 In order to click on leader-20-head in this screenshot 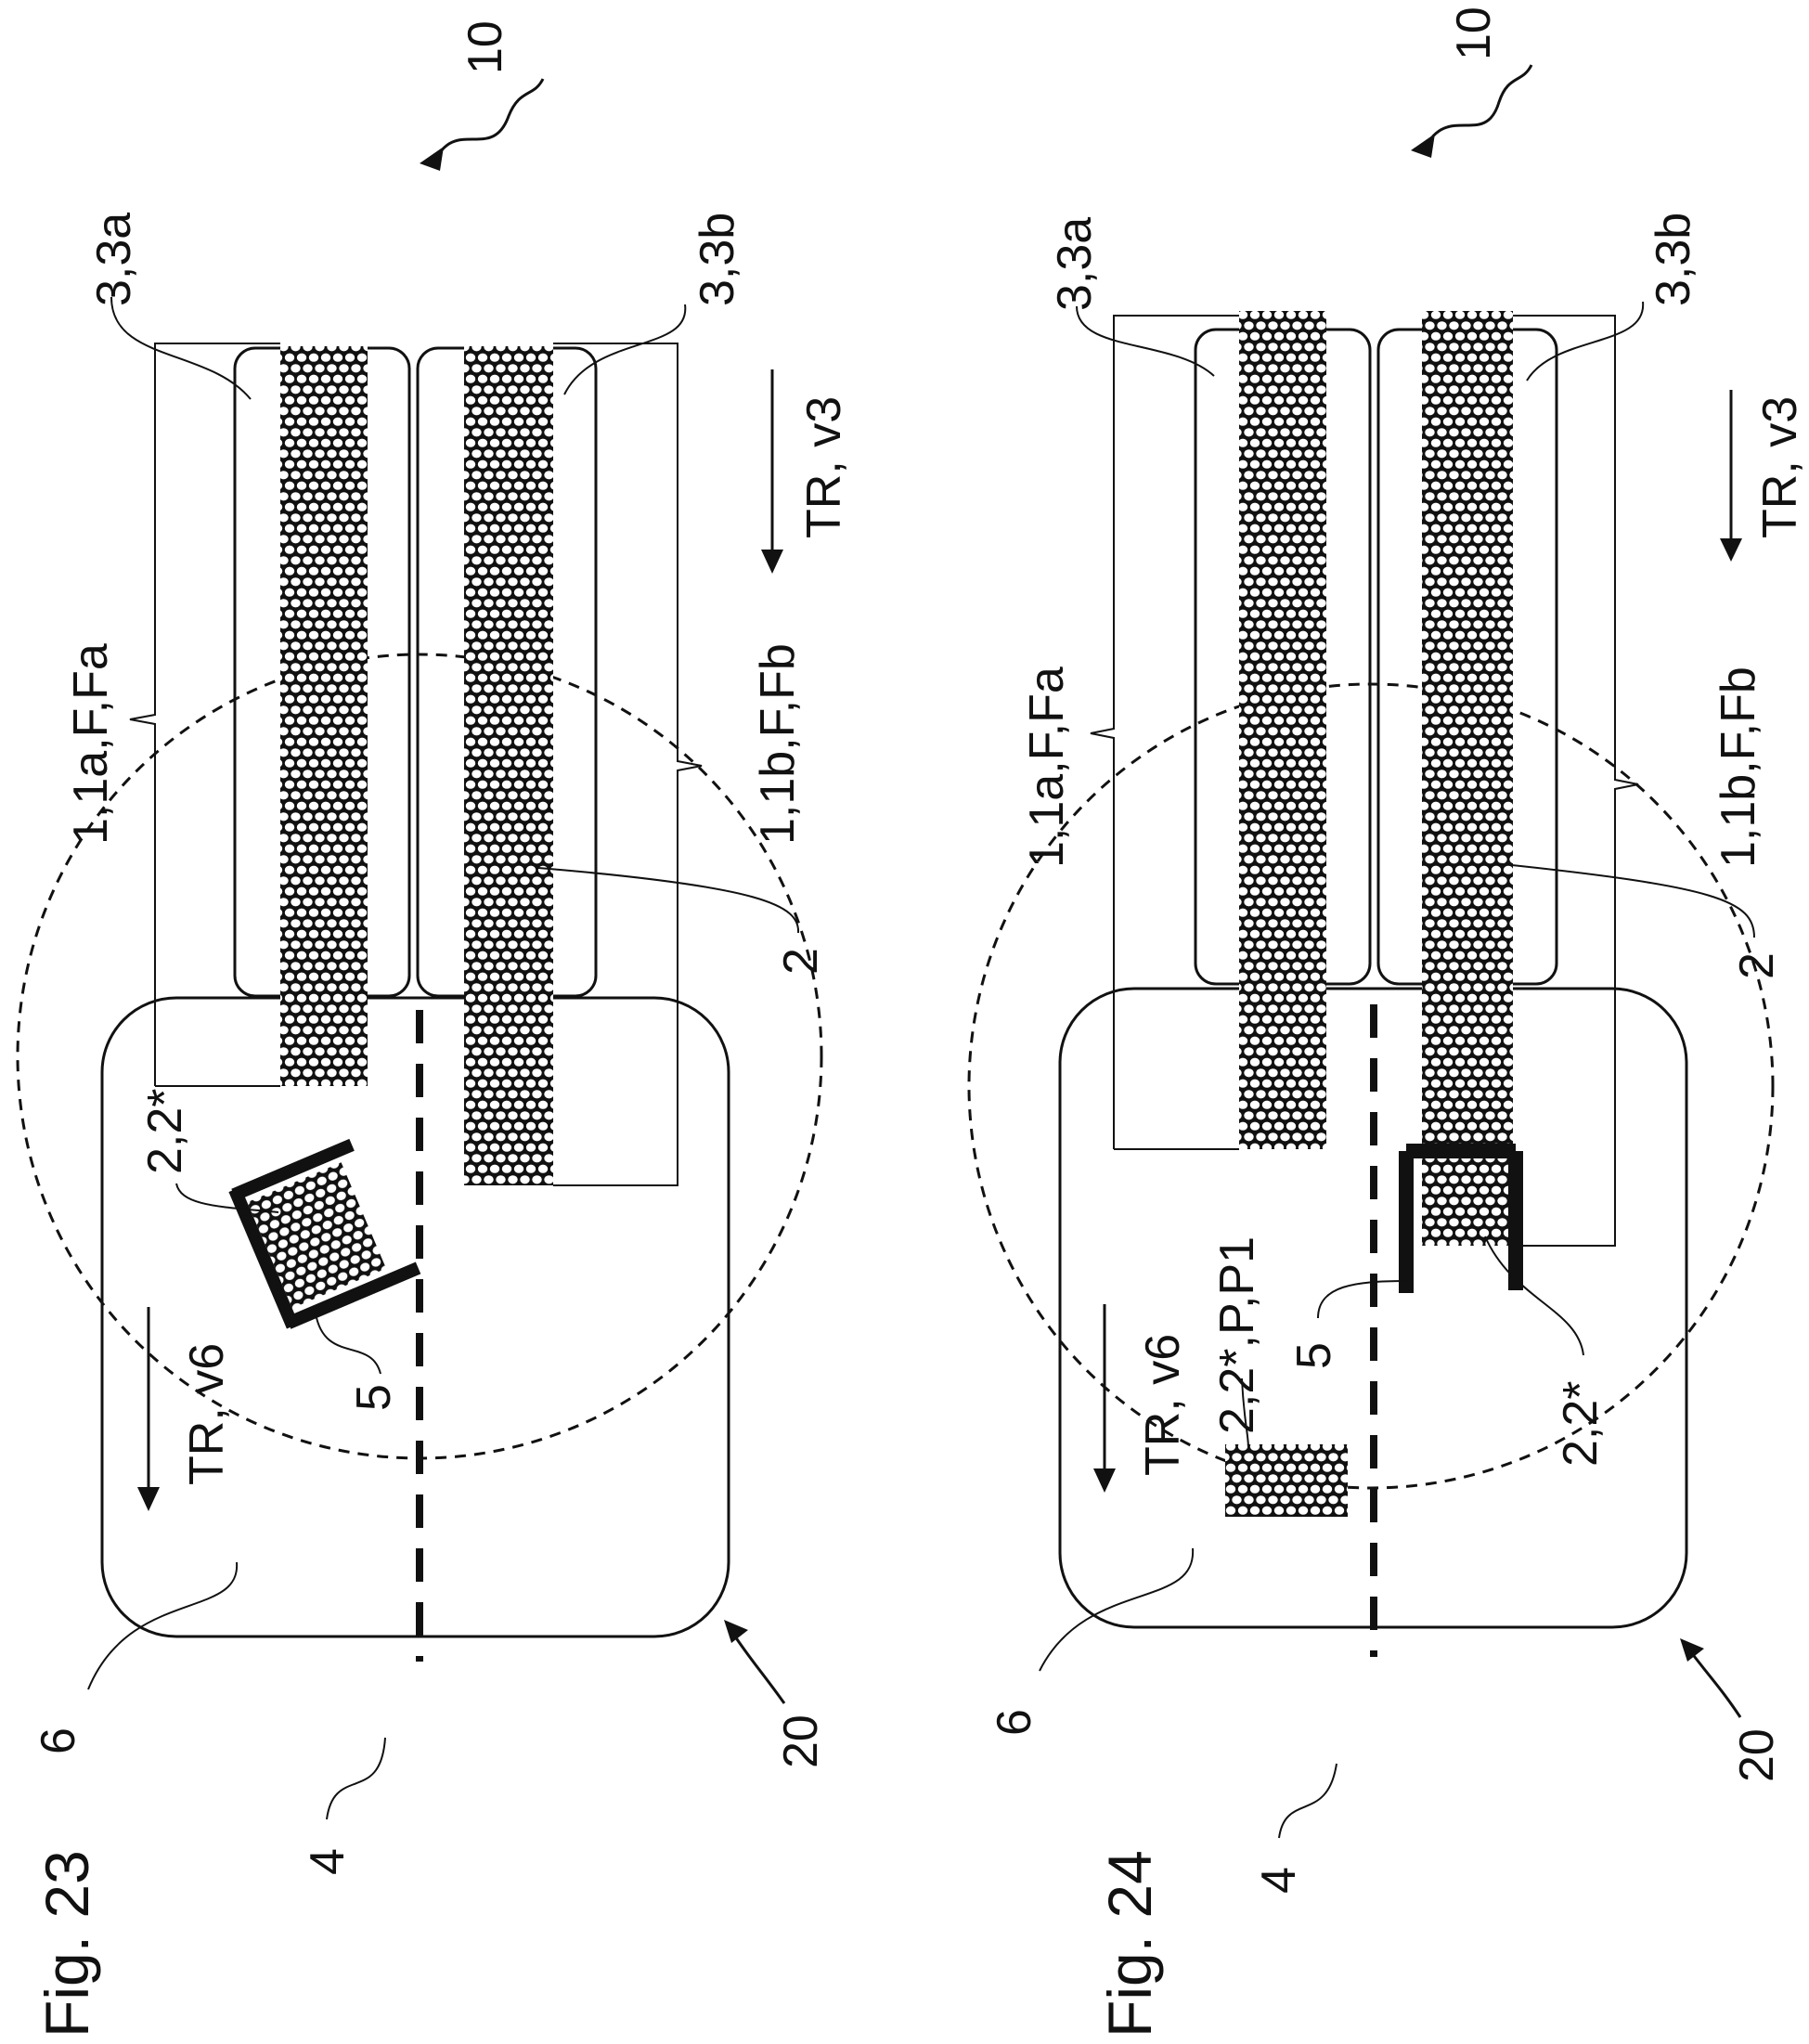, I will do `click(1692, 1650)`.